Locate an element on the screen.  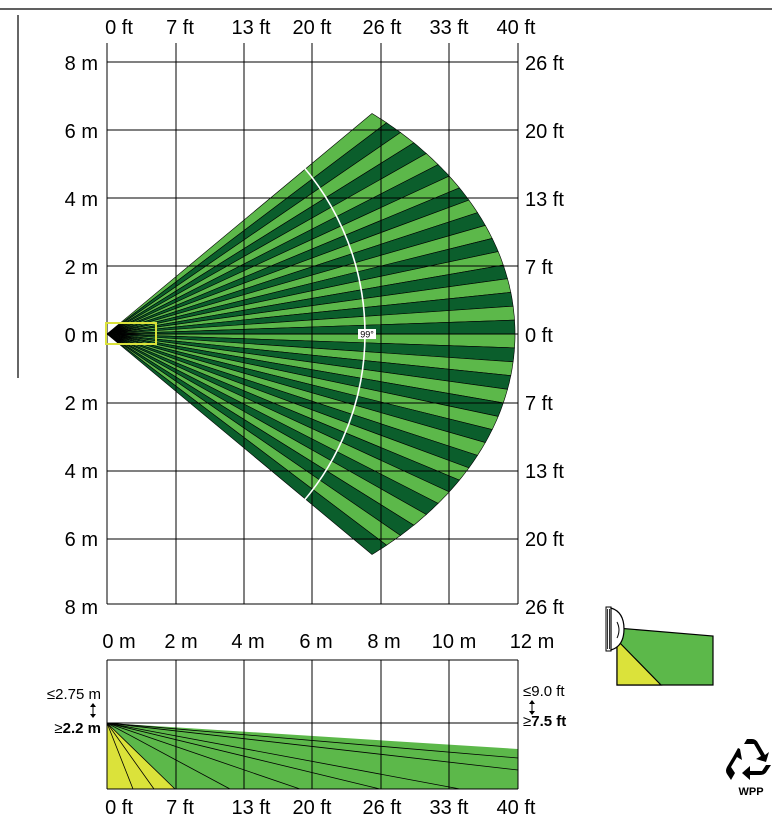
coverage-beam is located at coordinates (247, 444).